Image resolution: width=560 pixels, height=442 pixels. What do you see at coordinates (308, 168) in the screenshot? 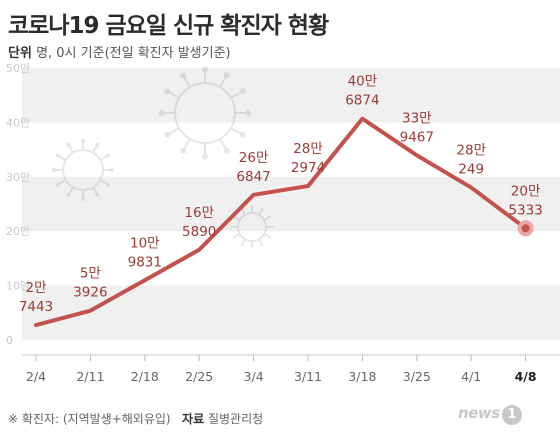
I see `data-label-bottom: 2974` at bounding box center [308, 168].